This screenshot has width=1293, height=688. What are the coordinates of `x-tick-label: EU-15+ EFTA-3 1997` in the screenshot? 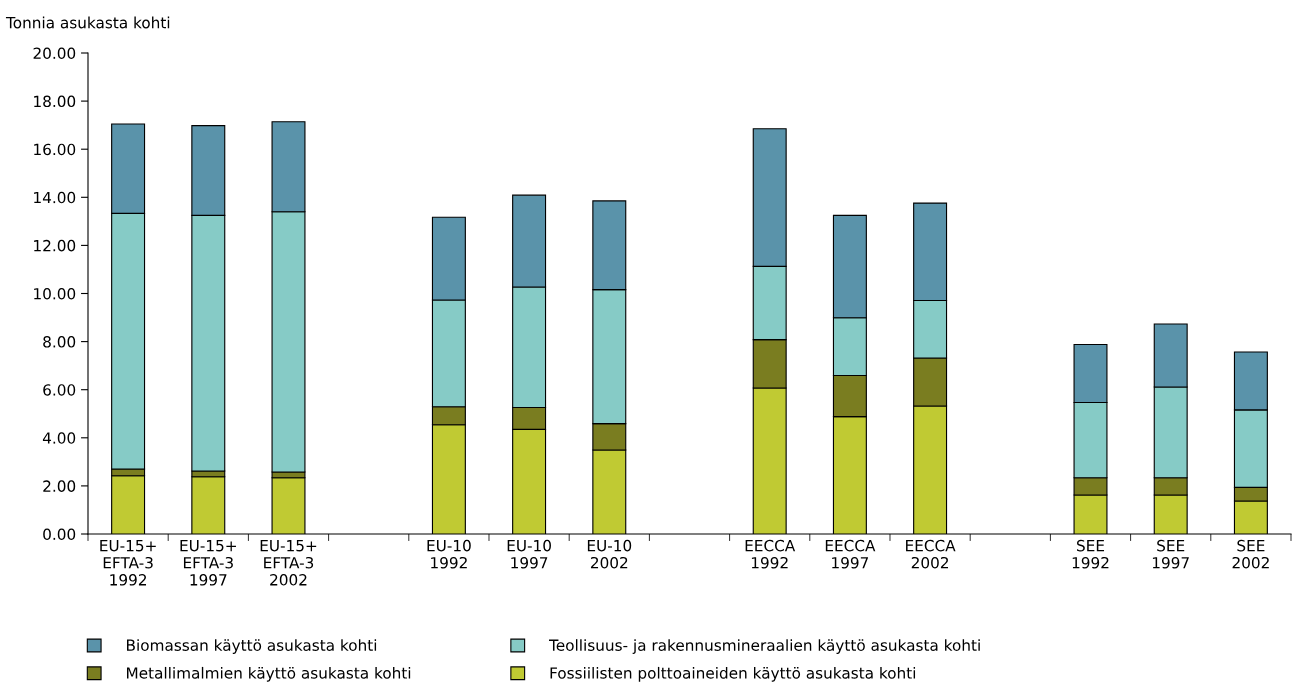 It's located at (208, 563).